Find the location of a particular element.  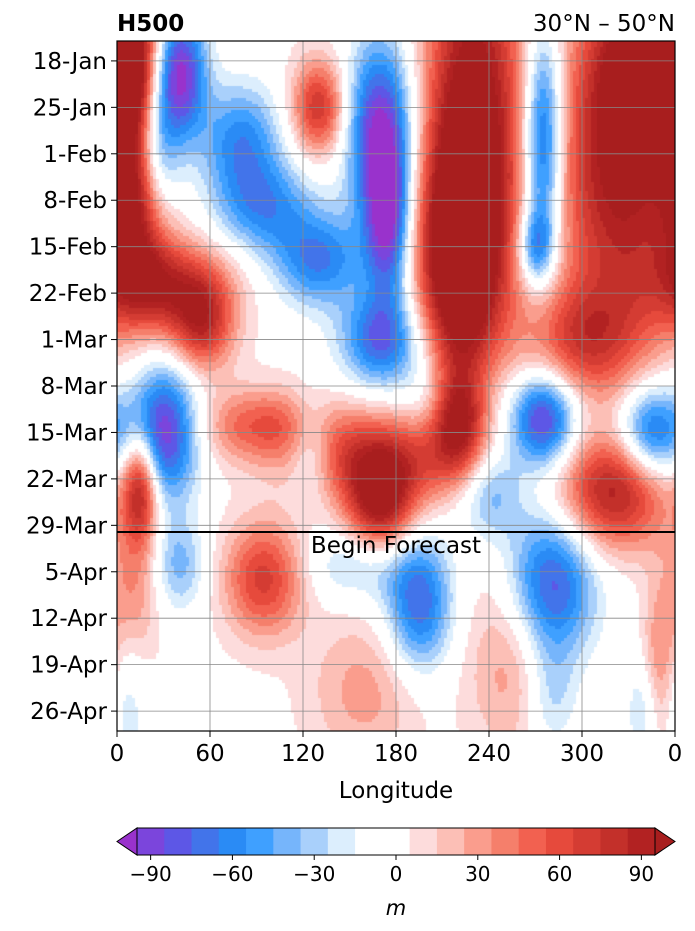

y-tick-label: 5-Apr is located at coordinates (76, 573).